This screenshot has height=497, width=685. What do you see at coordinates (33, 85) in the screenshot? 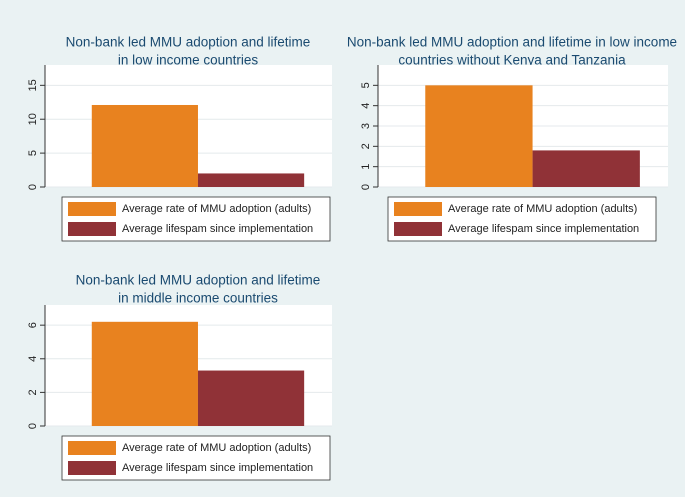
I see `y-tick-label: 15` at bounding box center [33, 85].